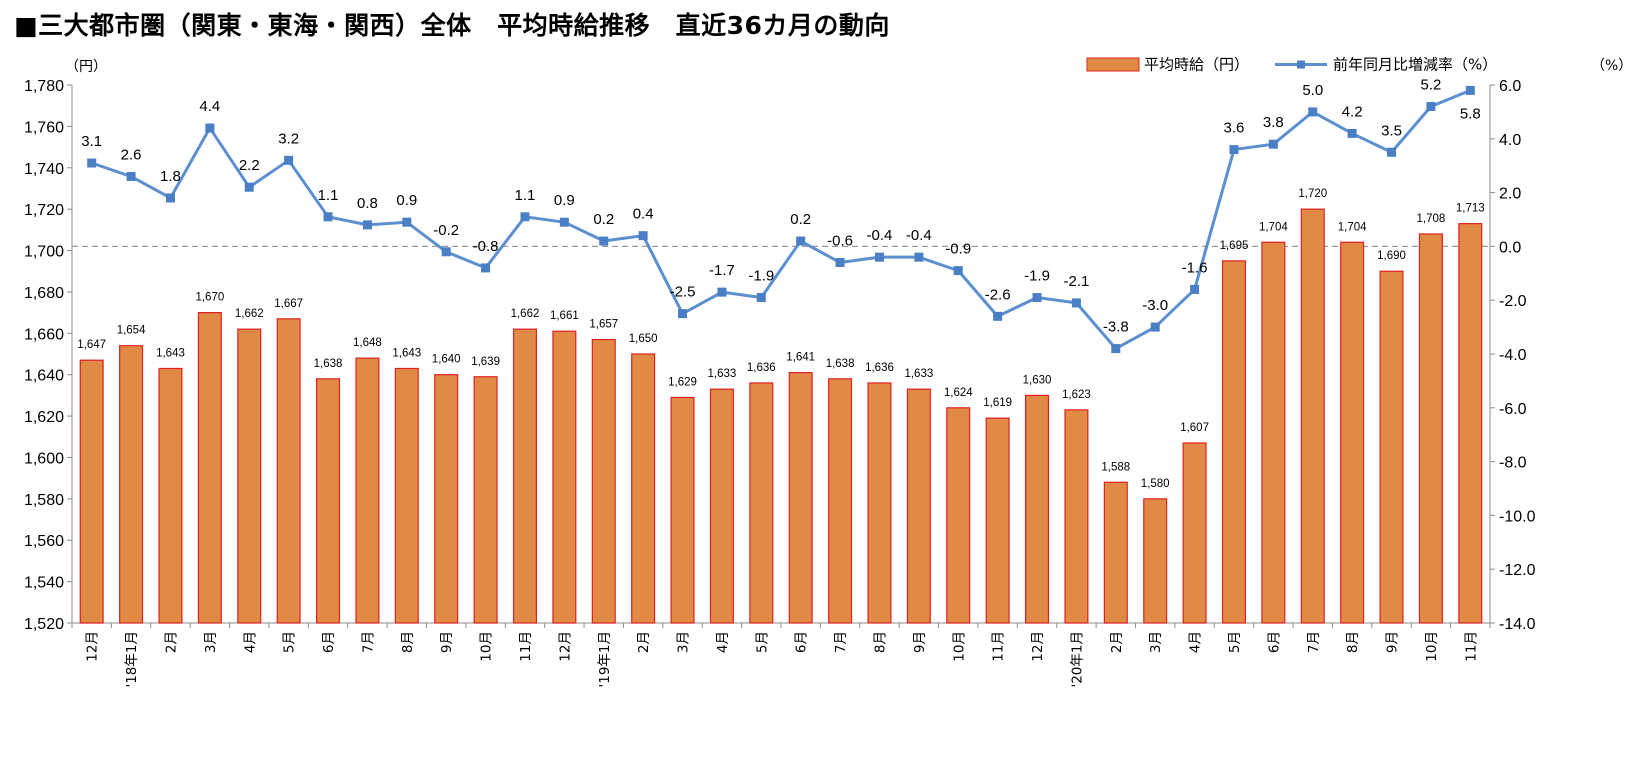  I want to click on bar-value-label: 1,713, so click(1470, 209).